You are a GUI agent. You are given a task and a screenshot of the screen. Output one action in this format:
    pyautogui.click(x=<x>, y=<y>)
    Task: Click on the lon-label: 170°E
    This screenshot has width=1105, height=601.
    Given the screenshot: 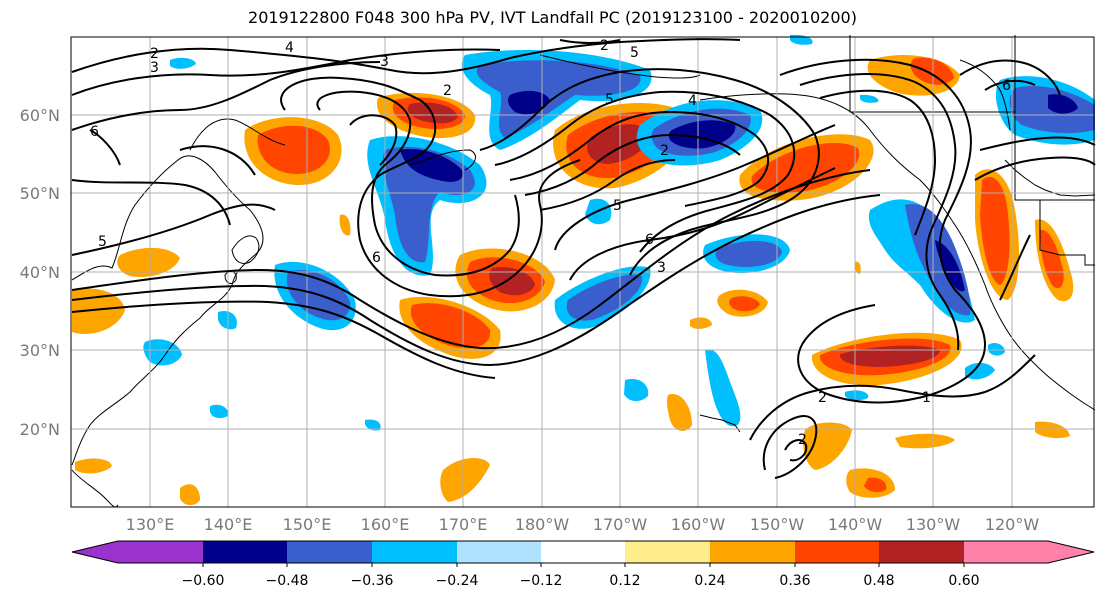 What is the action you would take?
    pyautogui.click(x=463, y=524)
    